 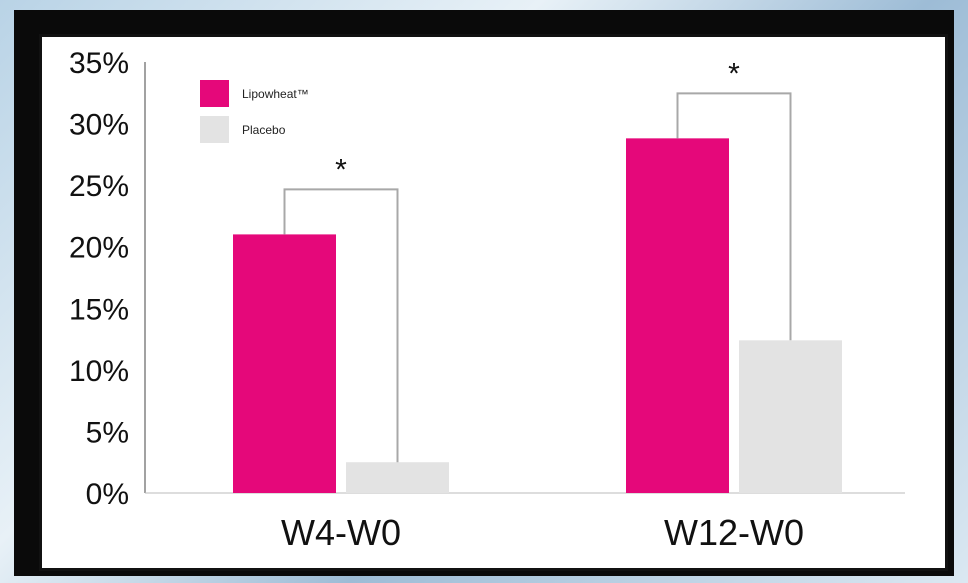 What do you see at coordinates (275, 94) in the screenshot?
I see `legend-label: Lipowheat™` at bounding box center [275, 94].